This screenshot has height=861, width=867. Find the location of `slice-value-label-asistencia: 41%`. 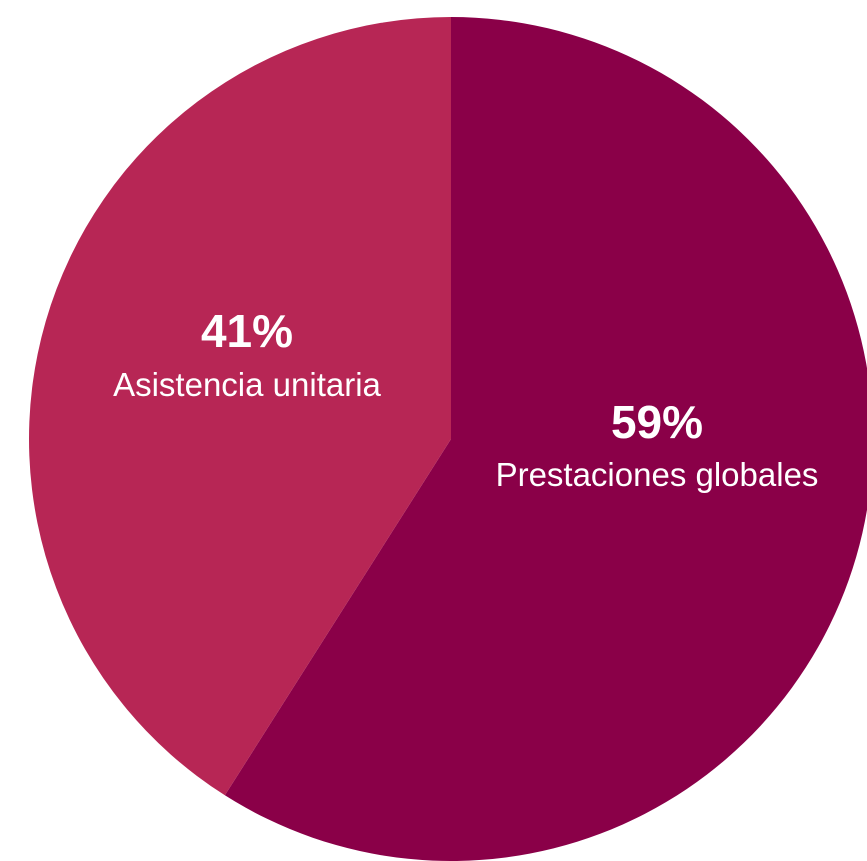

slice-value-label-asistencia: 41% is located at coordinates (247, 331).